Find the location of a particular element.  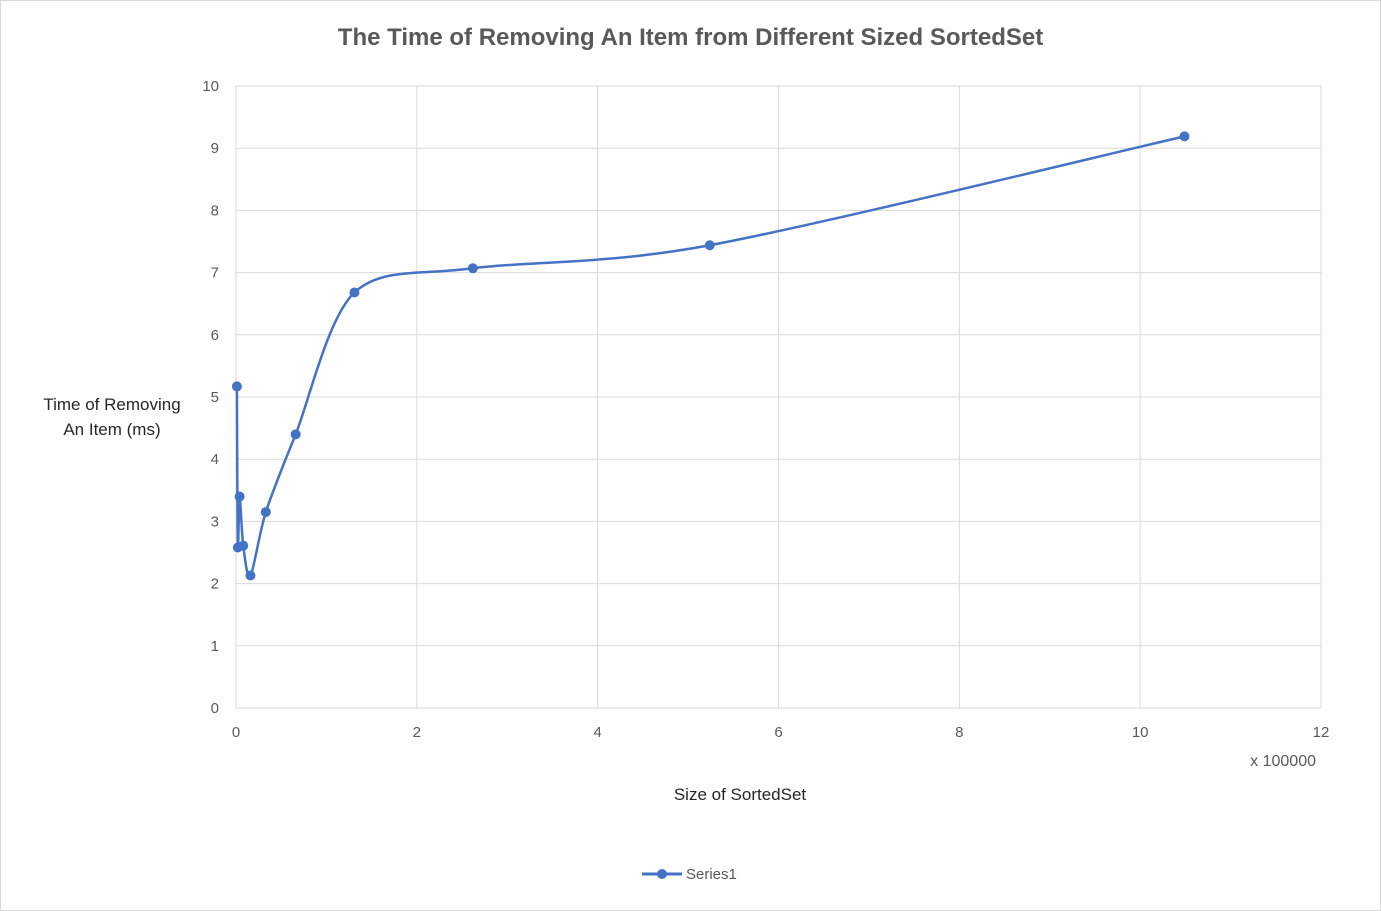

x-tick-label: 6 is located at coordinates (778, 732).